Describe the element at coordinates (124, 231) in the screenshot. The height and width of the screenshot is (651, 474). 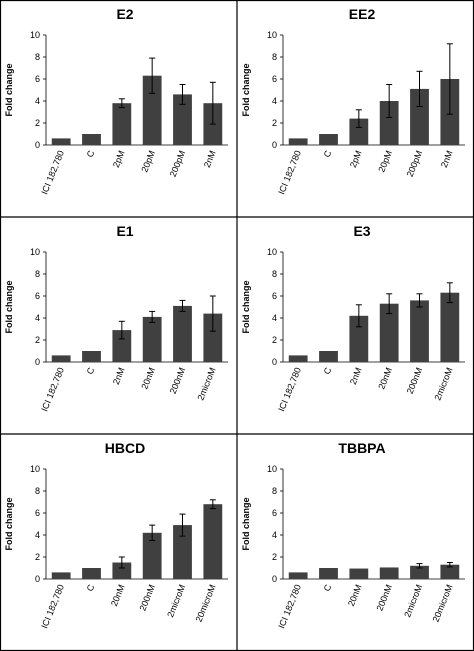
I see `chart-title: E1` at that location.